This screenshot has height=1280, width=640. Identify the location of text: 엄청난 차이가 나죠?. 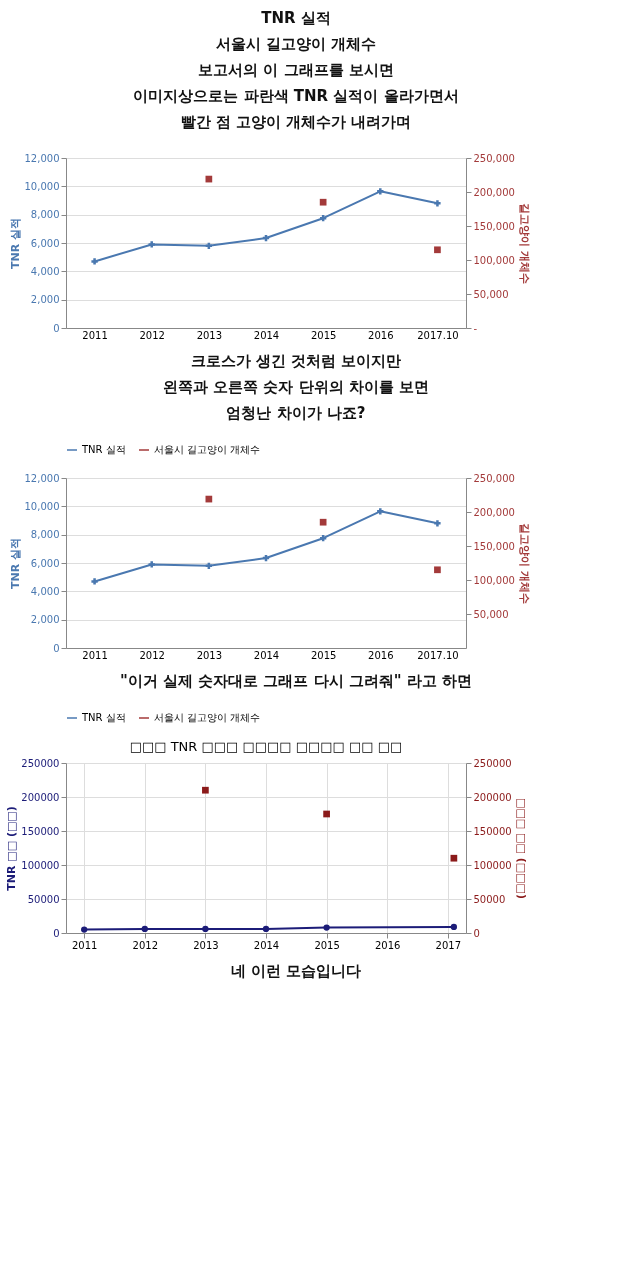
(296, 413).